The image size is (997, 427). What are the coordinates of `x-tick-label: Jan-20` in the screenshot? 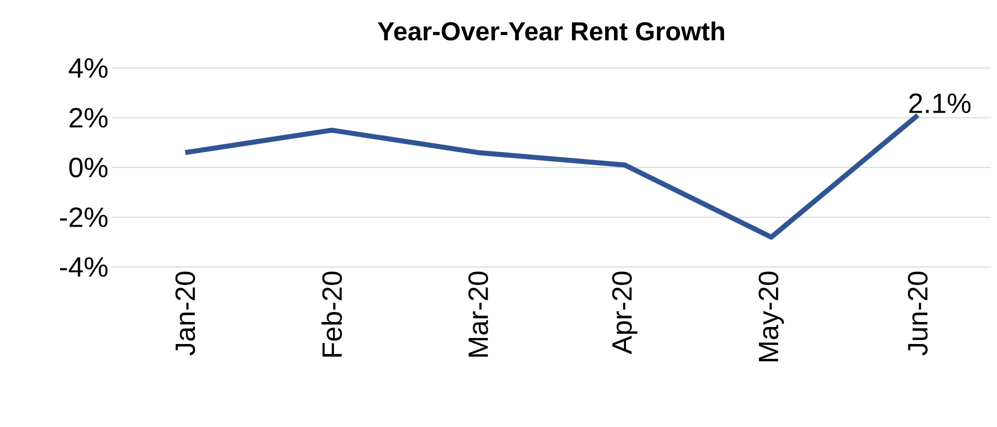 It's located at (185, 314).